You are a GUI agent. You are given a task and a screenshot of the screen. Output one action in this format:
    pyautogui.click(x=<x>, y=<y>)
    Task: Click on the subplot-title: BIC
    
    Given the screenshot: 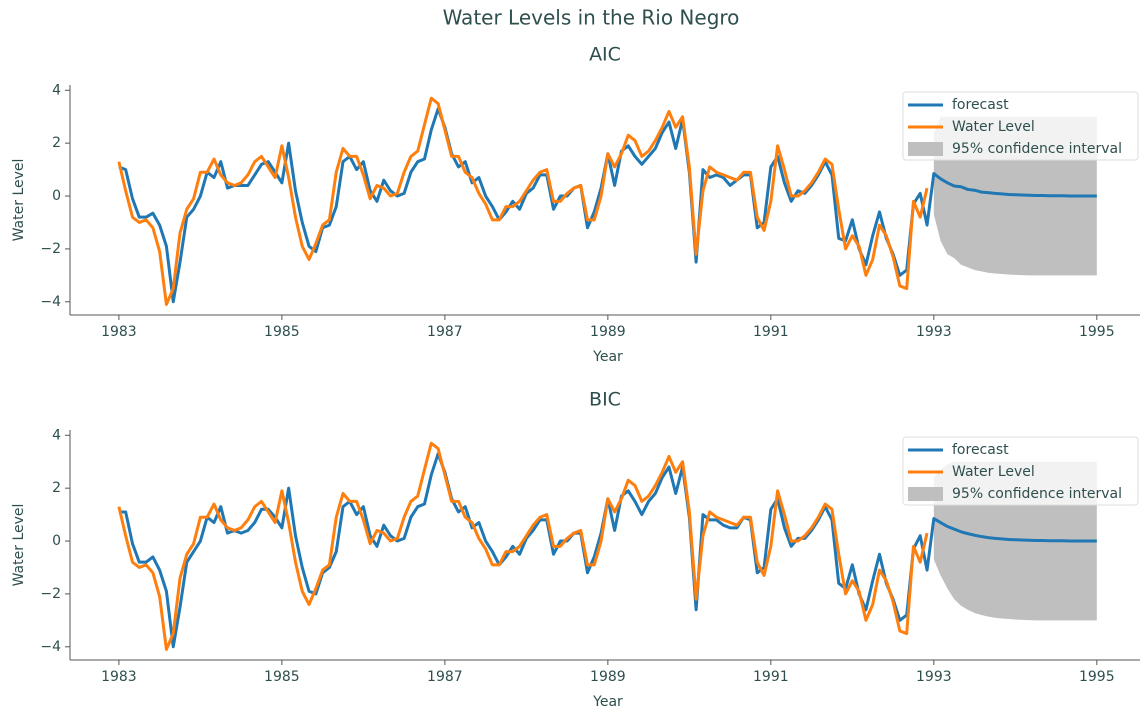 What is the action you would take?
    pyautogui.click(x=605, y=400)
    